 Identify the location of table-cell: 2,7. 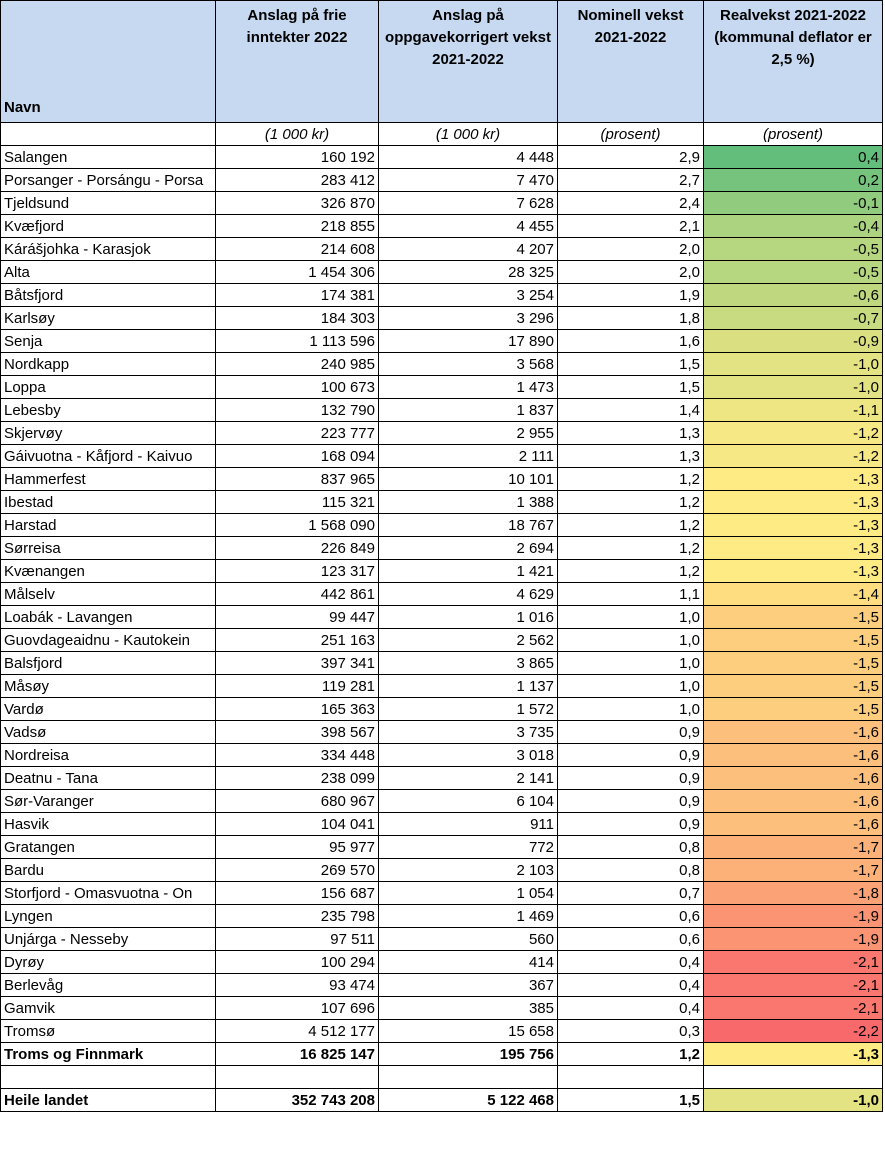
(630, 180).